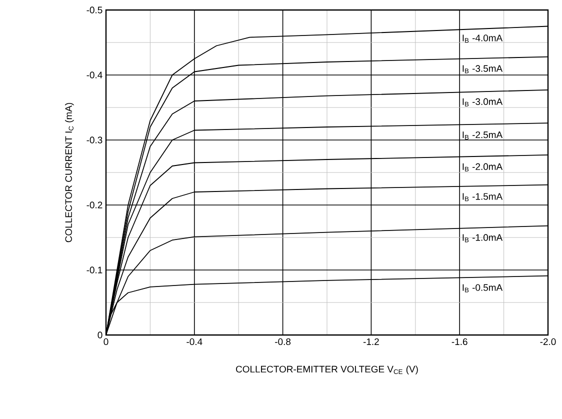 This screenshot has height=419, width=562. Describe the element at coordinates (94, 270) in the screenshot. I see `y-tick-label: -0.1` at that location.